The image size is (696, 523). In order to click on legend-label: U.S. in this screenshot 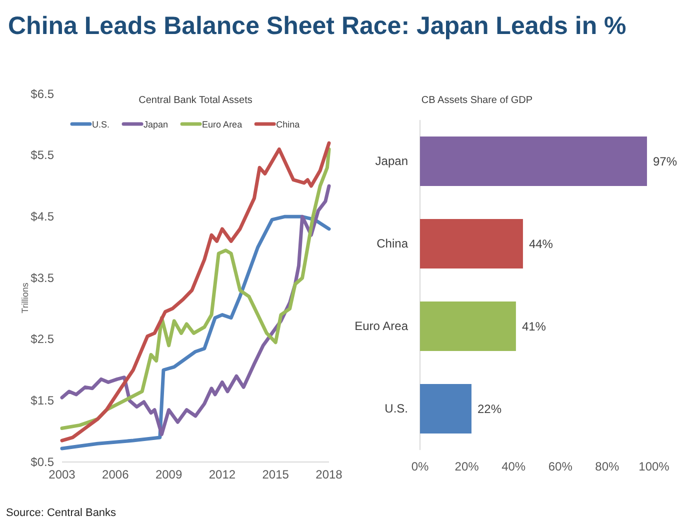, I will do `click(101, 125)`.